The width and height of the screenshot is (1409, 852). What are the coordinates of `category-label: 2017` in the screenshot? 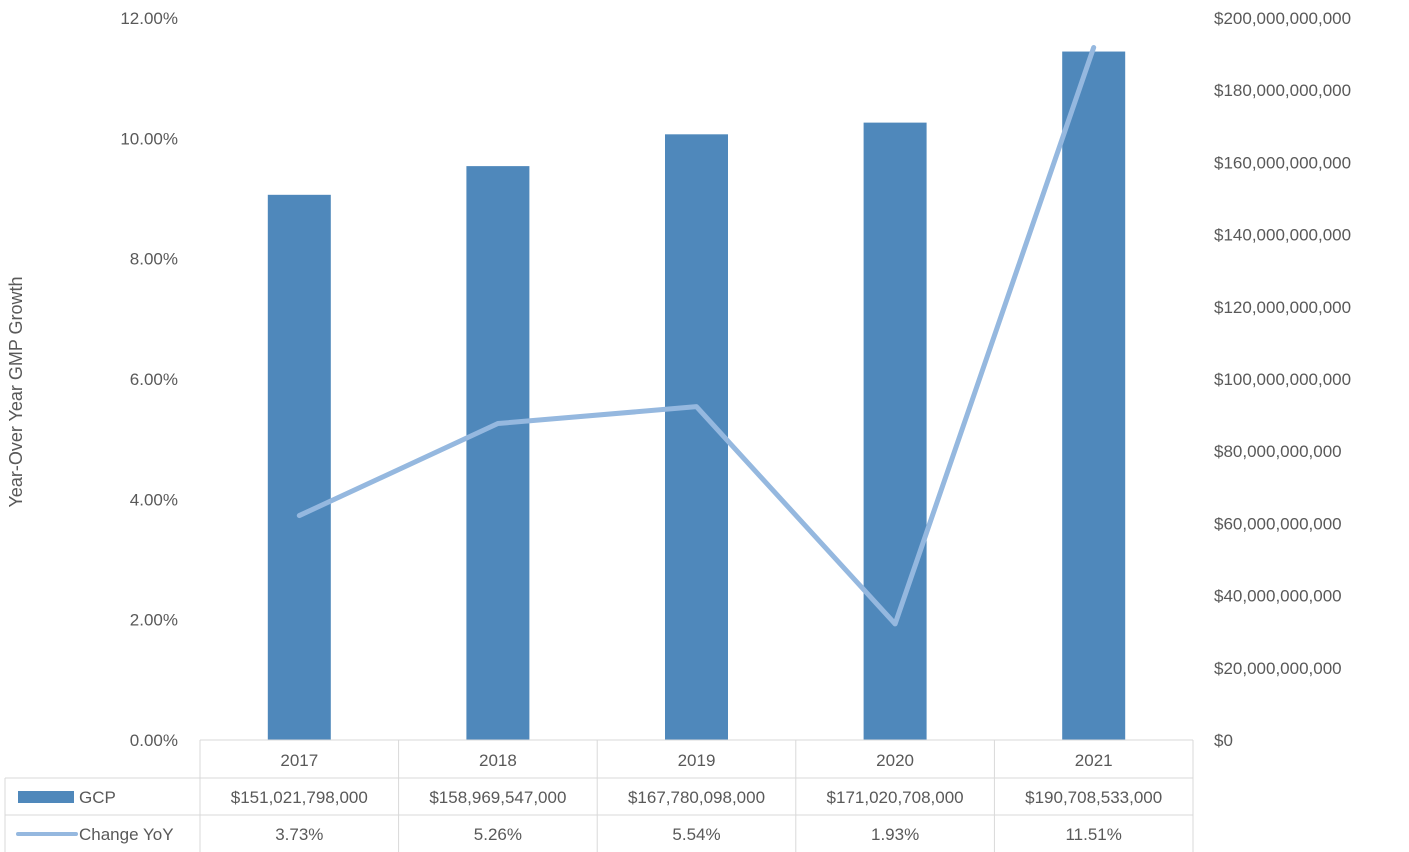 It's located at (299, 760).